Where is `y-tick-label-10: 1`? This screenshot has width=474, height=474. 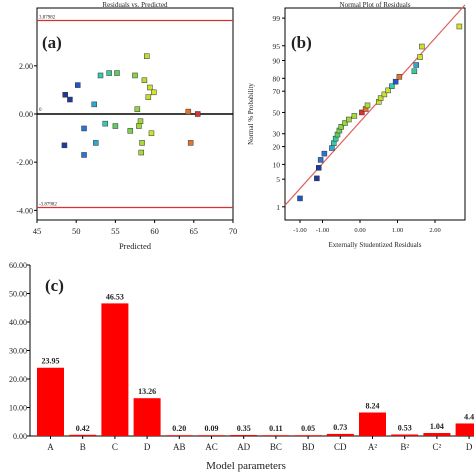 y-tick-label-10: 1 is located at coordinates (278, 207).